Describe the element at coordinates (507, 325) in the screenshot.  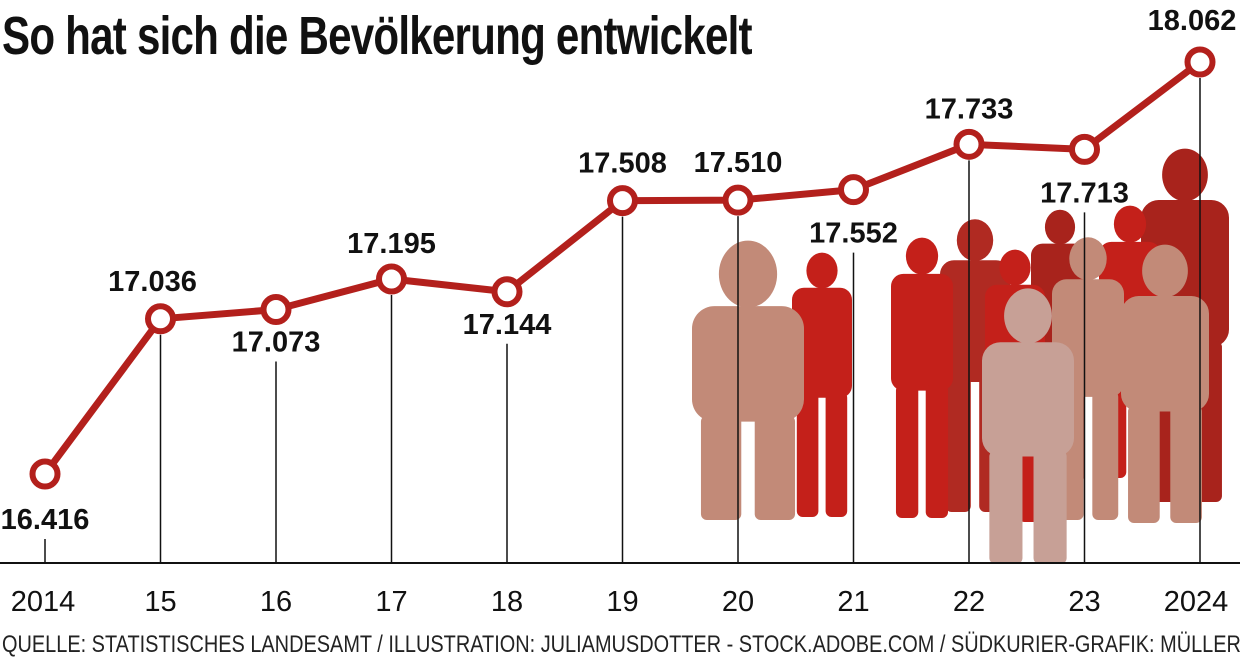
I see `data-label: 17.144` at that location.